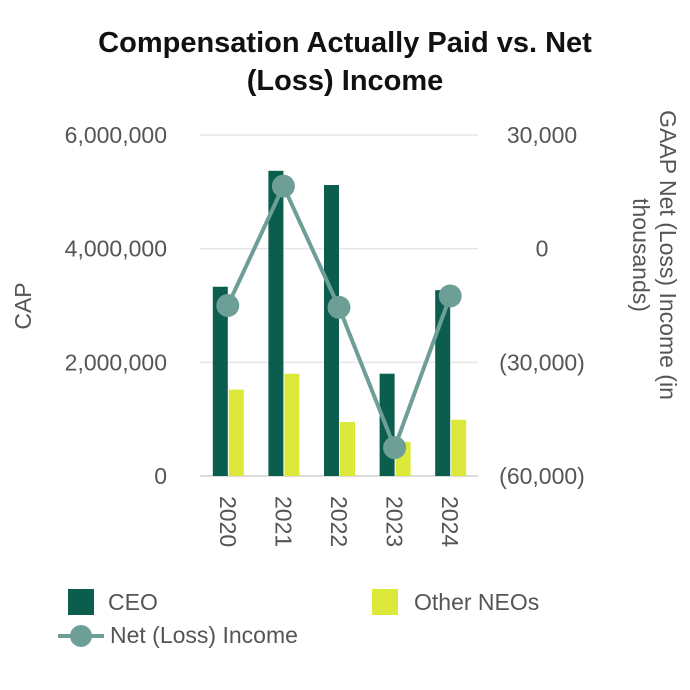 This screenshot has height=690, width=690. Describe the element at coordinates (542, 476) in the screenshot. I see `right-tick-label: (60,000)` at that location.